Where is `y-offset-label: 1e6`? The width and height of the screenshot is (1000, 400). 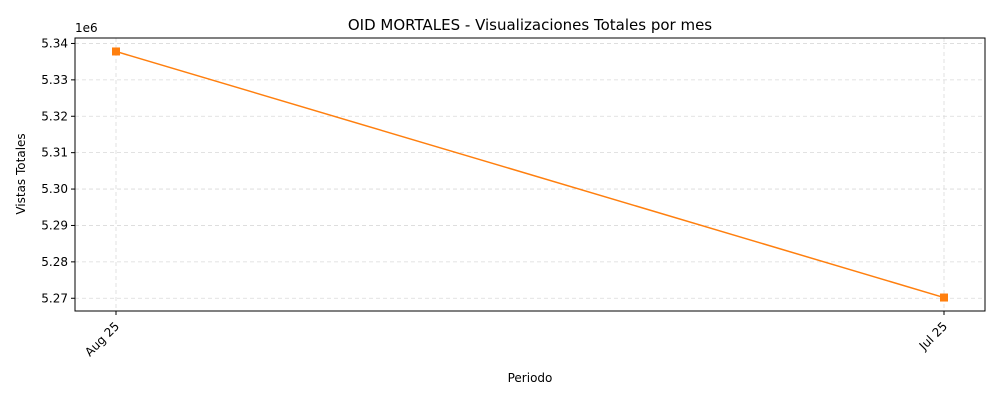
y-offset-label: 1e6 is located at coordinates (86, 28).